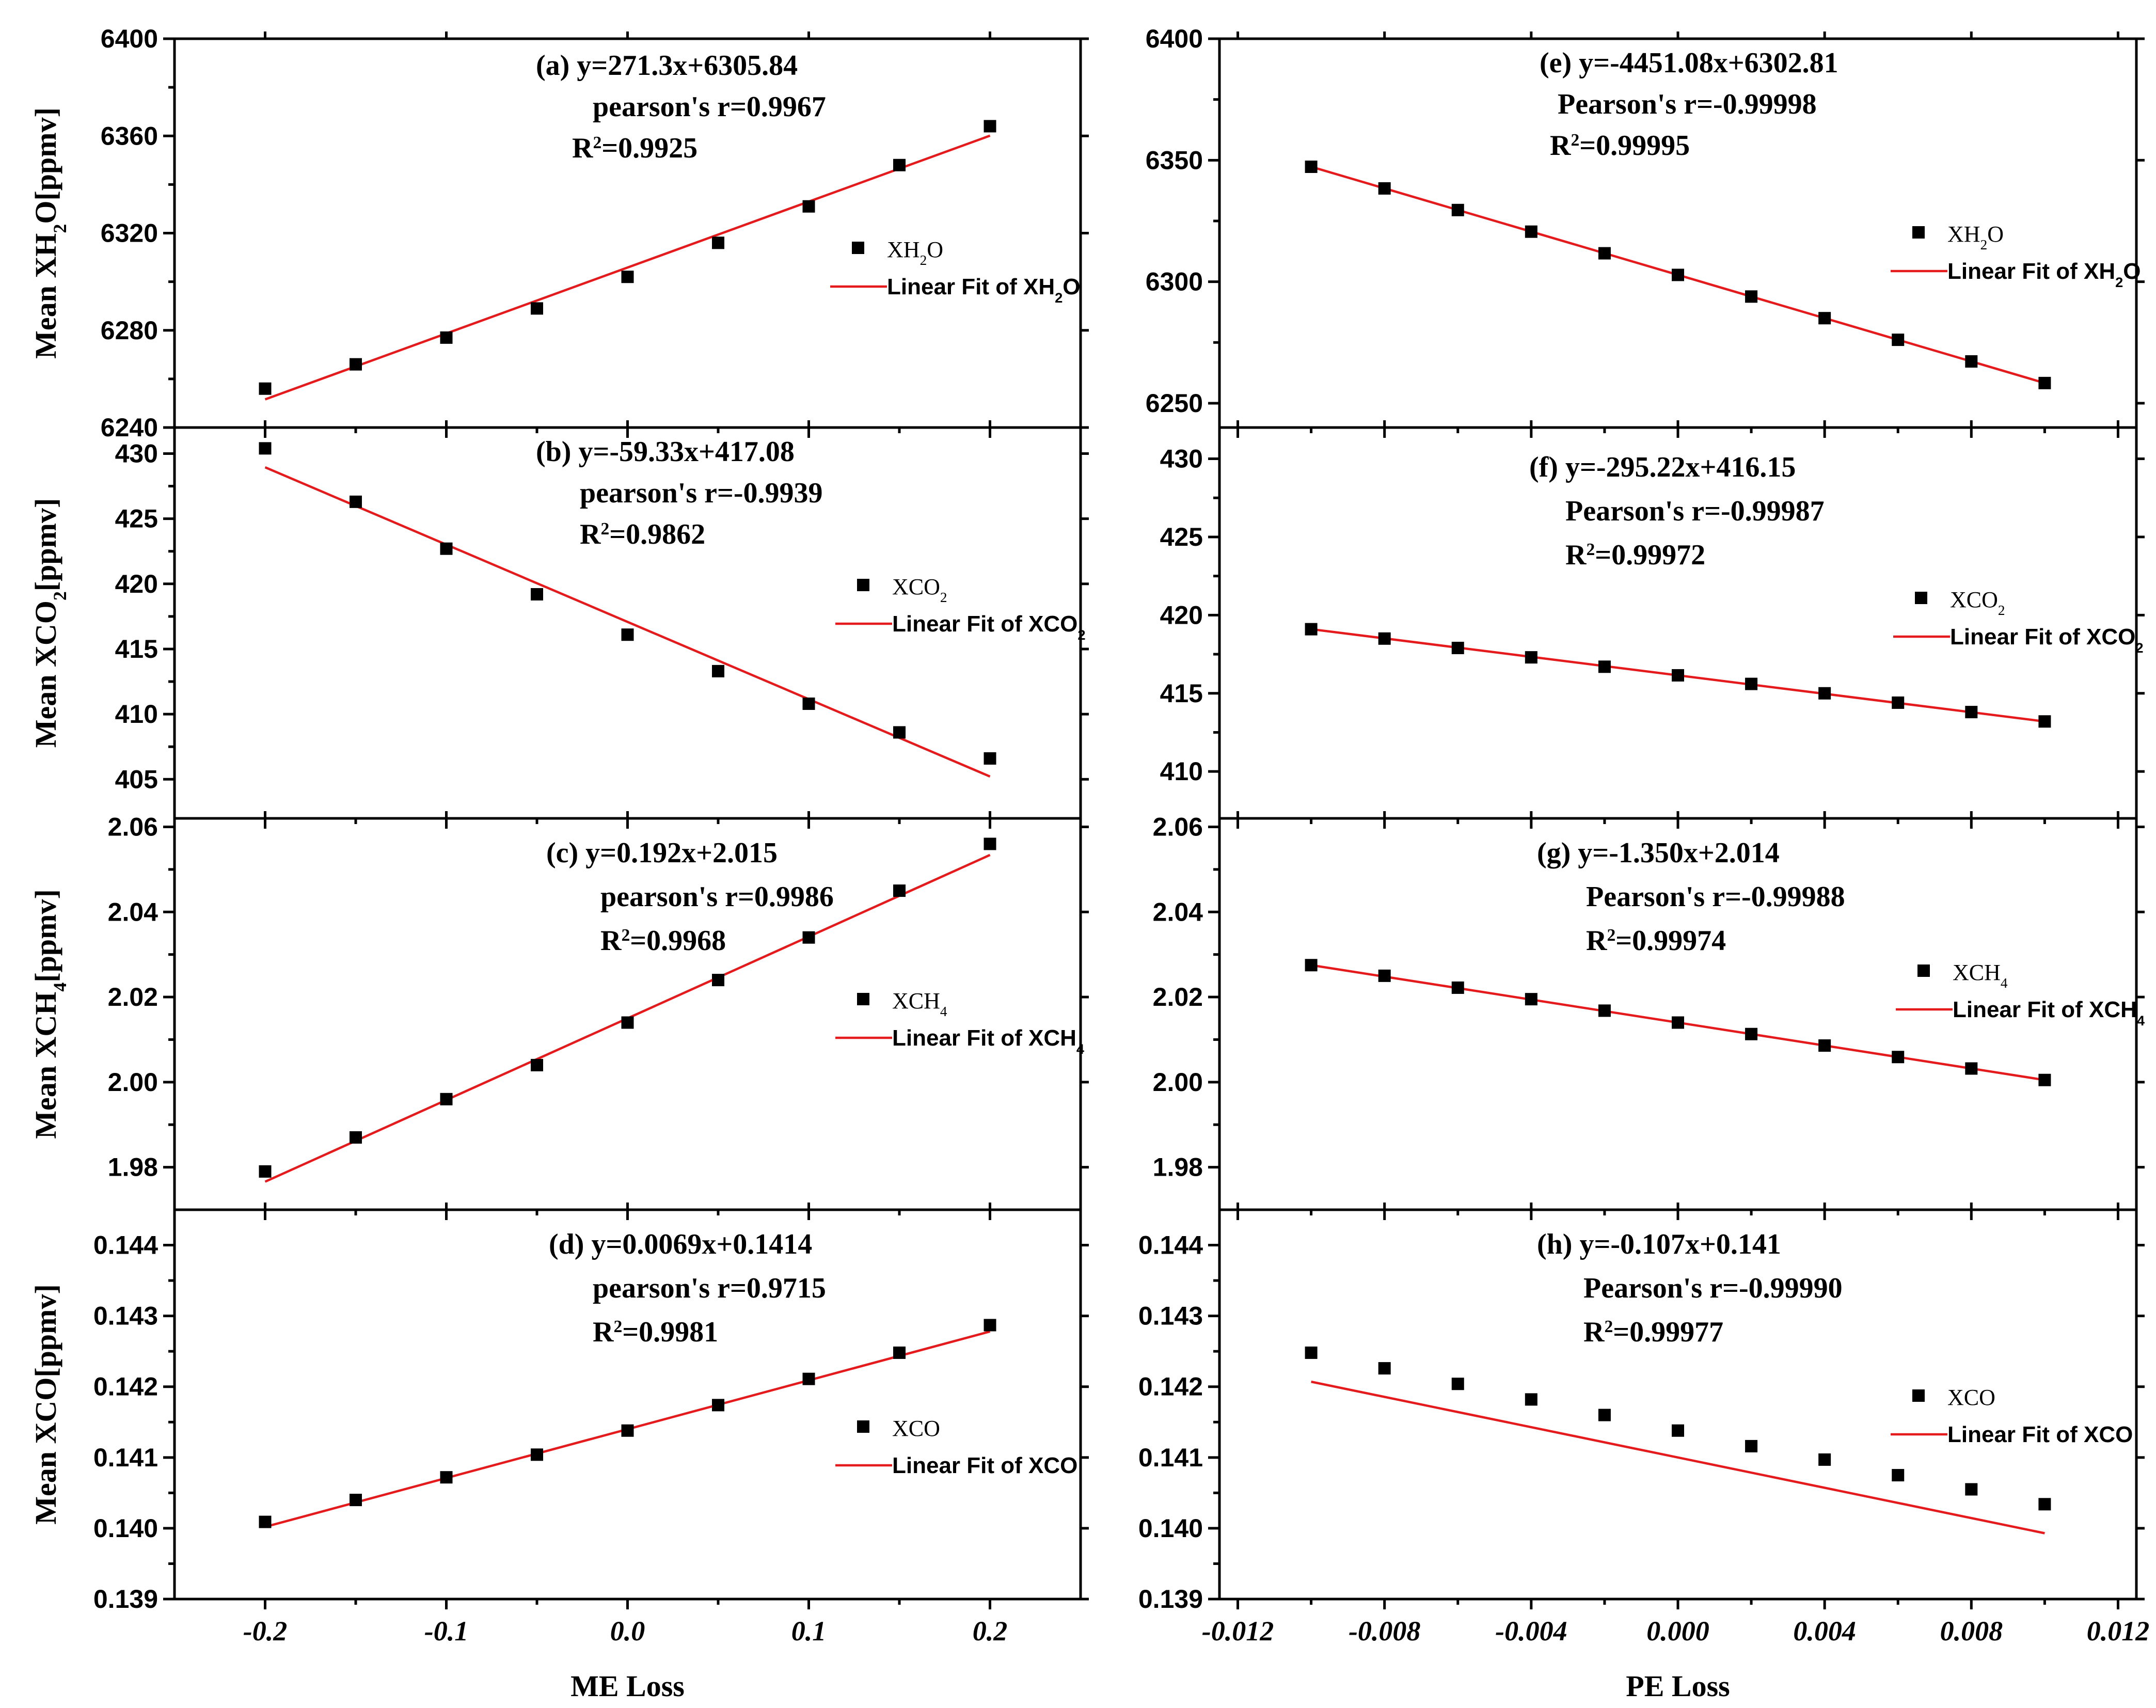 This screenshot has width=2156, height=1708. What do you see at coordinates (1170, 1386) in the screenshot?
I see `y-tick-label: 0.142` at bounding box center [1170, 1386].